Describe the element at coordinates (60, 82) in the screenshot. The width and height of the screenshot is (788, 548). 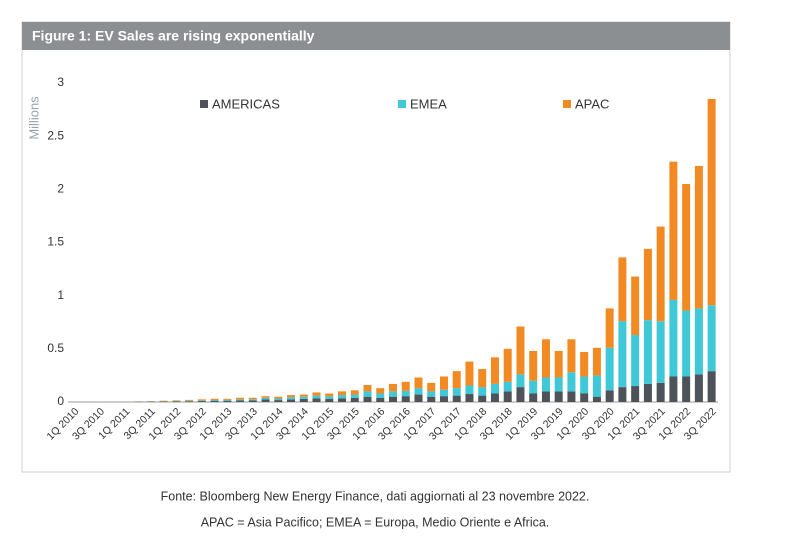
I see `y-tick-label: 3` at that location.